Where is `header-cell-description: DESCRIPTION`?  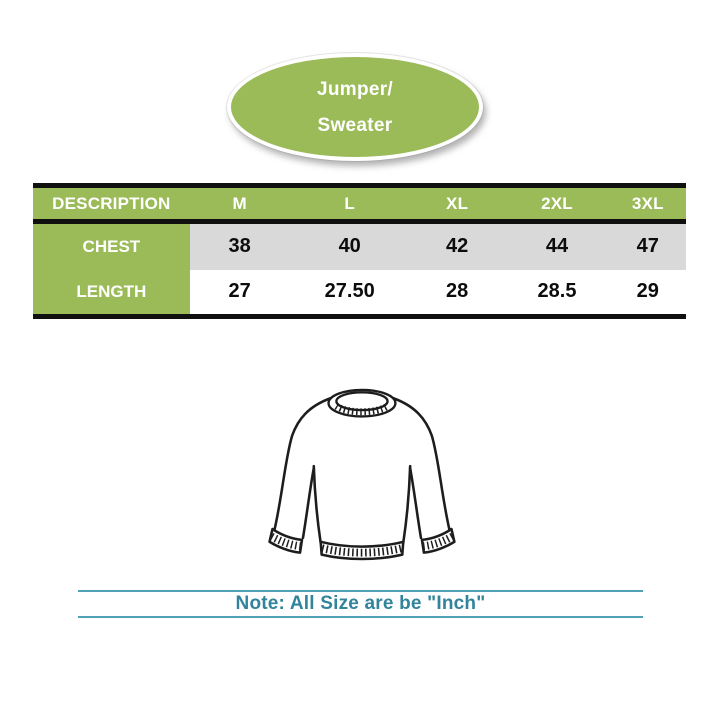
header-cell-description: DESCRIPTION is located at coordinates (111, 204).